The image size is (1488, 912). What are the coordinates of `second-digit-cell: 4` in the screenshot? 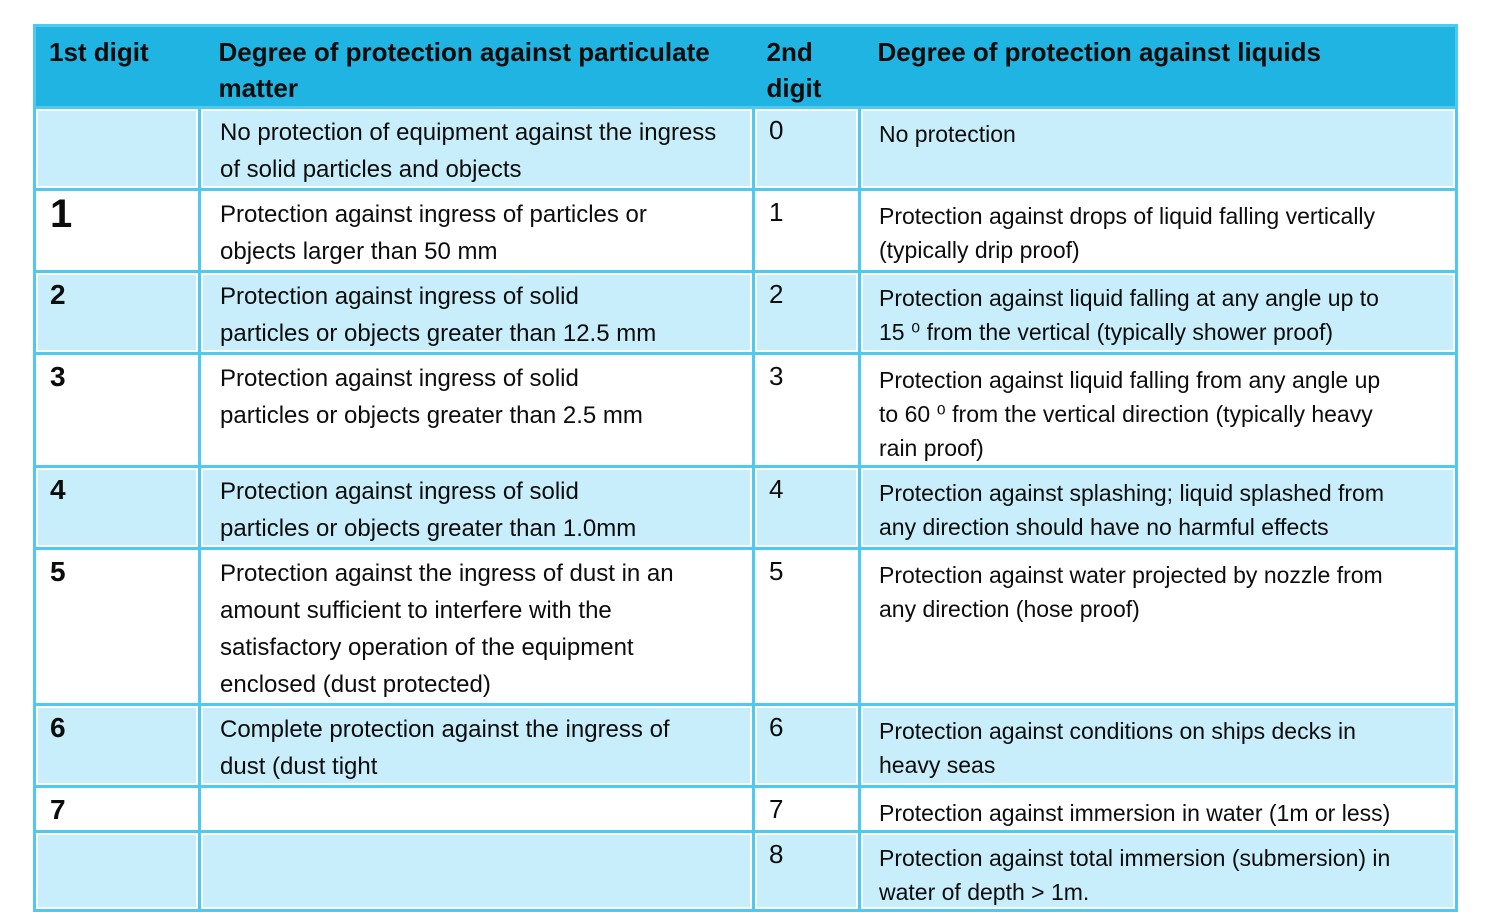 It's located at (806, 507).